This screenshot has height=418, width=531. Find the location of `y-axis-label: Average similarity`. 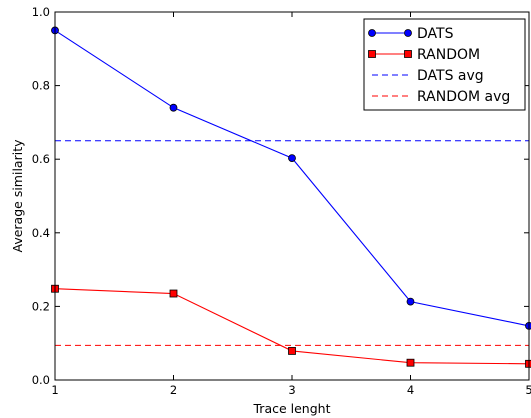

y-axis-label: Average similarity is located at coordinates (17, 196).